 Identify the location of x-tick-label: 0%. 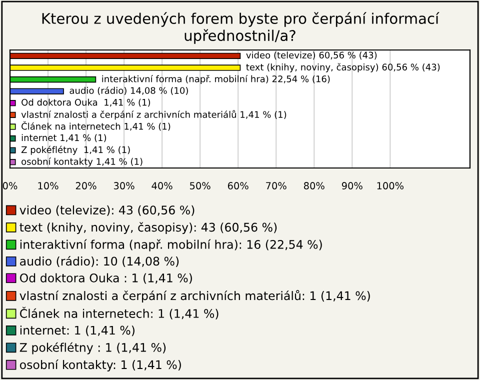
(10, 186).